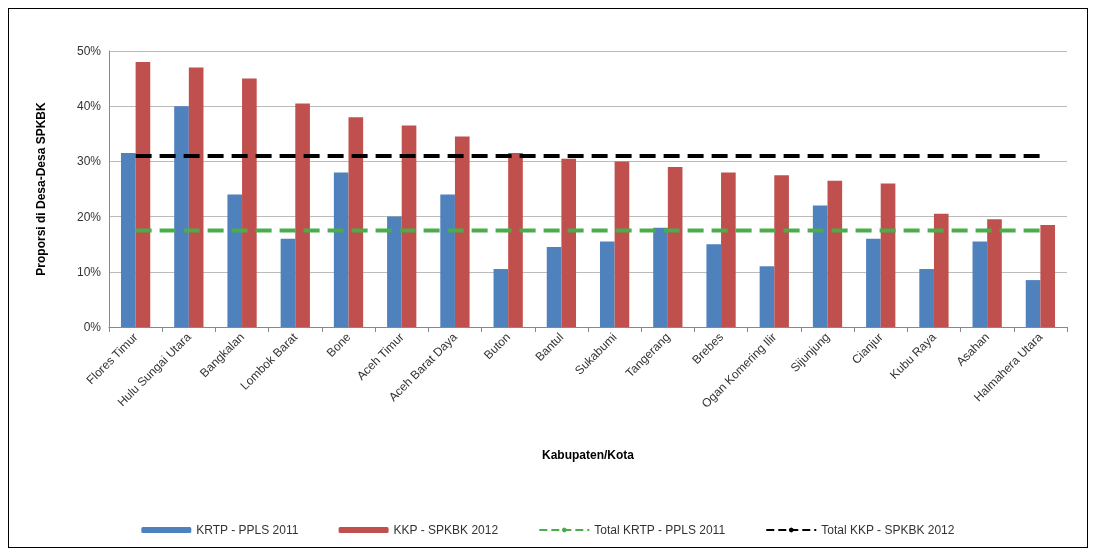 The width and height of the screenshot is (1096, 556). Describe the element at coordinates (89, 51) in the screenshot. I see `y-tick-label: 50%` at that location.